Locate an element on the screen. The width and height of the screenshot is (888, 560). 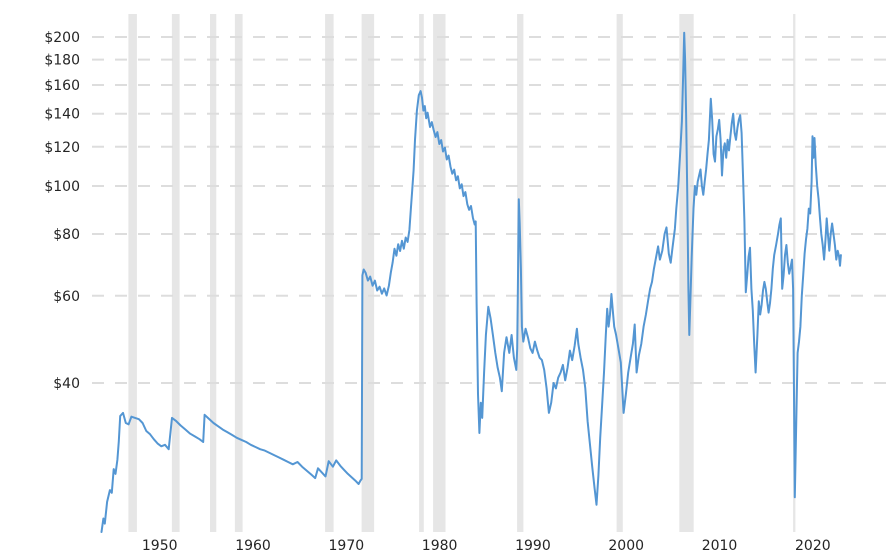
x-tick-label: 2000 is located at coordinates (626, 546).